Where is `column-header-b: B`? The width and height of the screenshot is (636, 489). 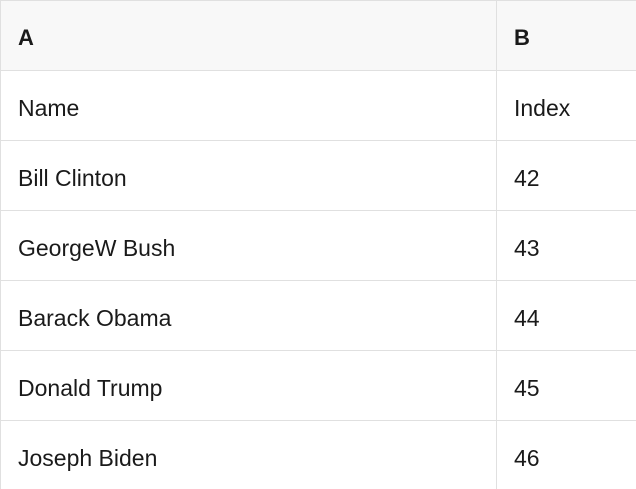
column-header-b: B is located at coordinates (566, 35).